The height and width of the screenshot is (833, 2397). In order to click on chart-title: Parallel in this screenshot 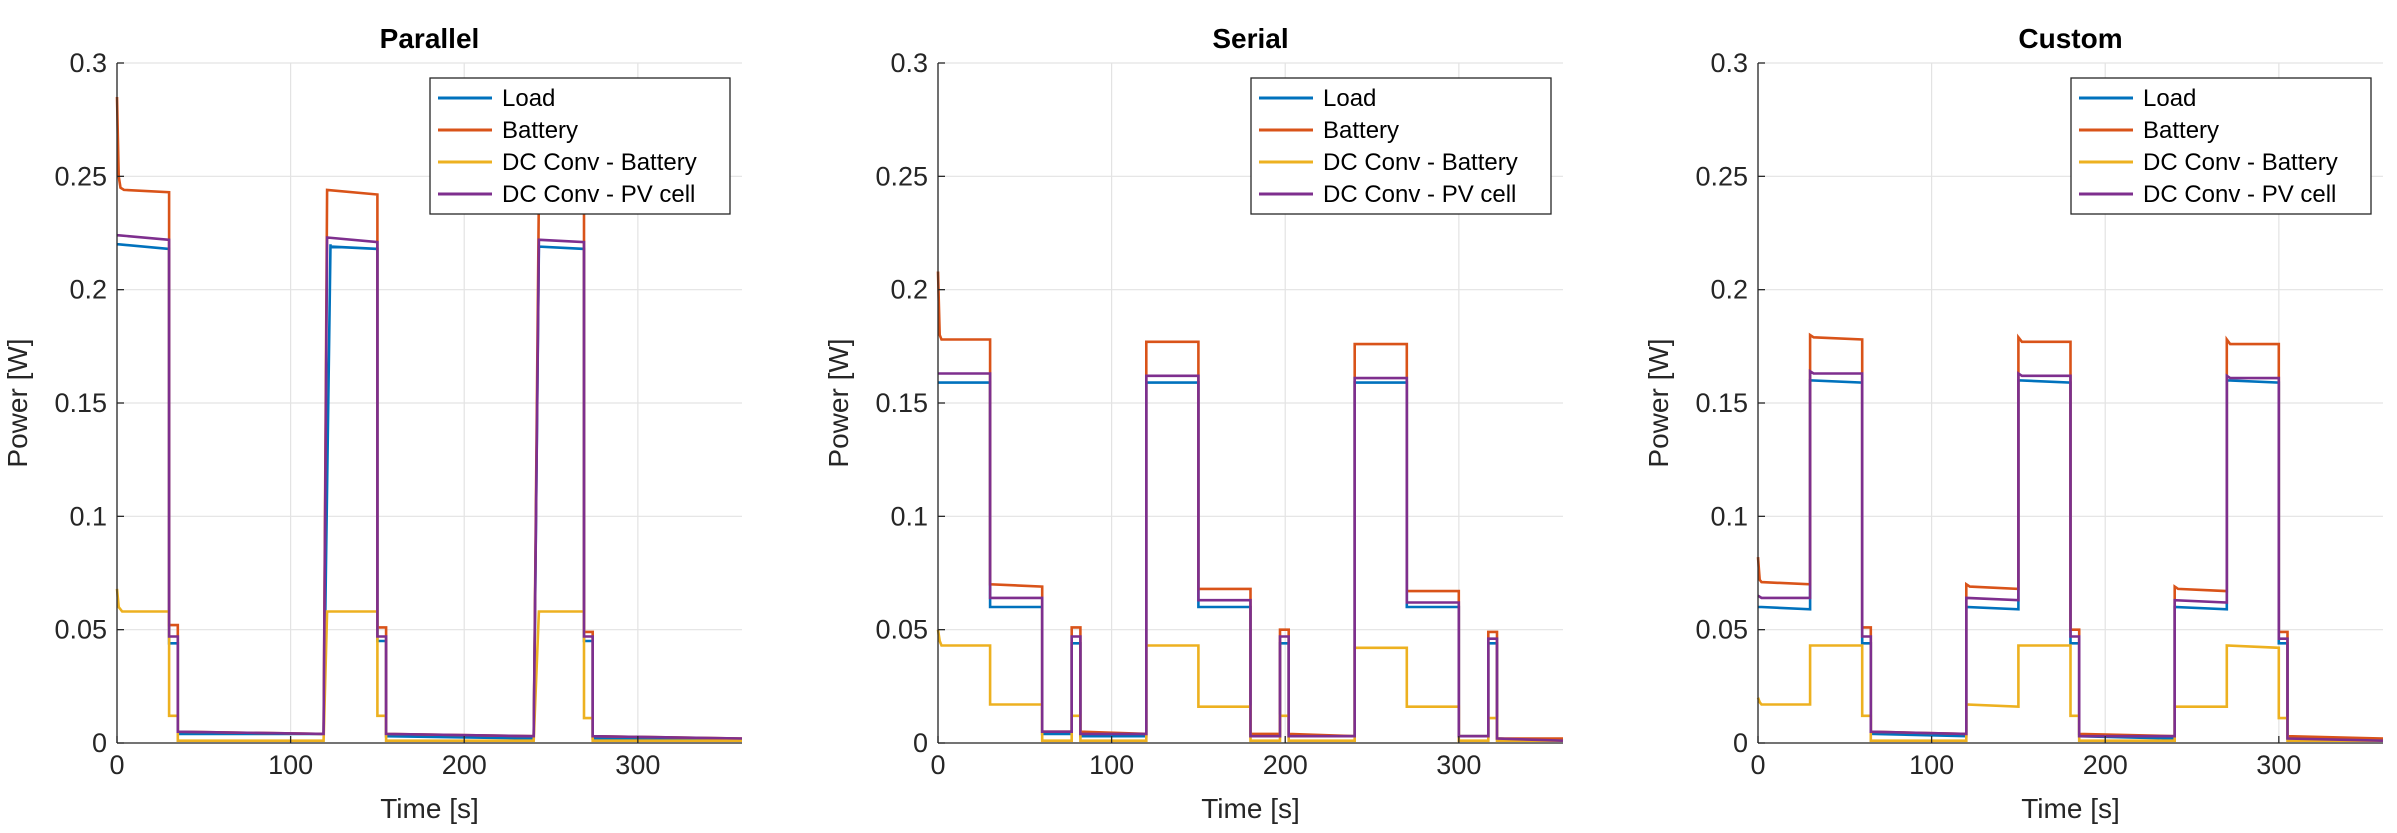, I will do `click(430, 38)`.